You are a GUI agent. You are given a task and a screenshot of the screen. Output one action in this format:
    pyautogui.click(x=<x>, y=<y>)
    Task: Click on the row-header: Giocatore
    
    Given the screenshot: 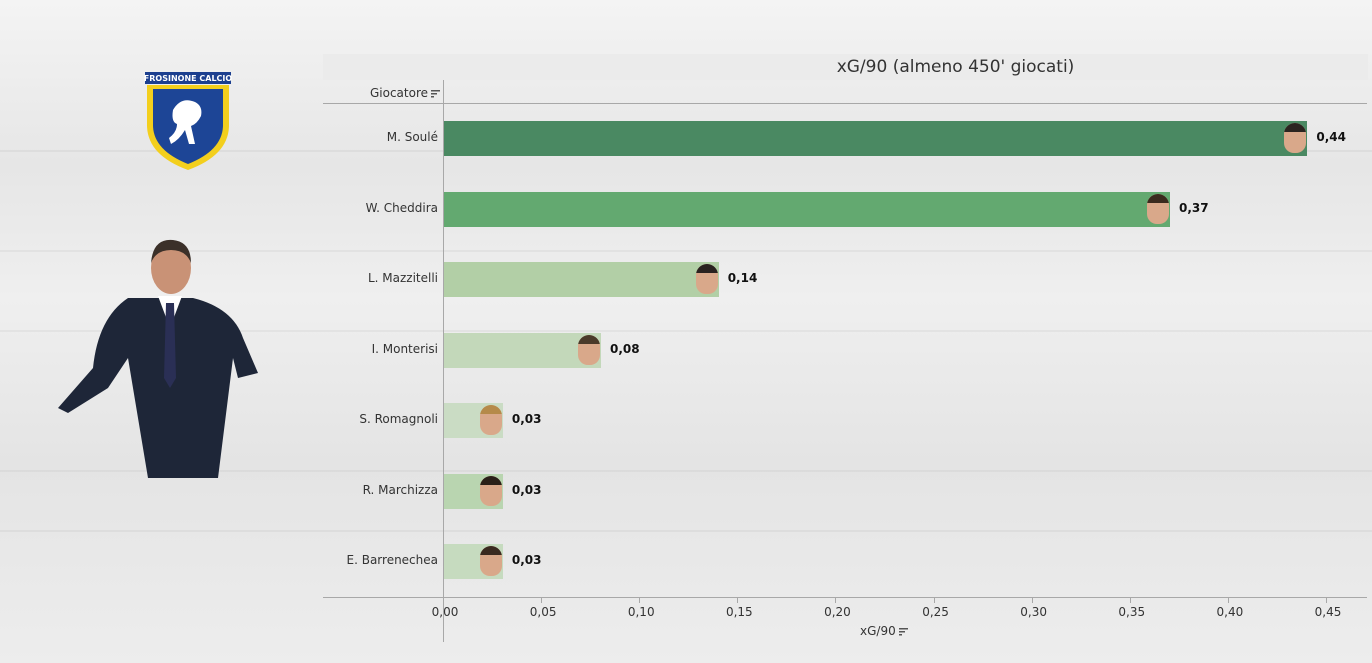 What is the action you would take?
    pyautogui.click(x=381, y=93)
    